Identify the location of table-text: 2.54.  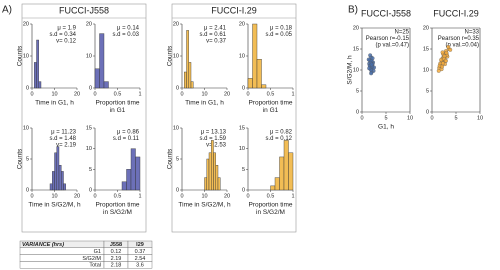
(140, 259).